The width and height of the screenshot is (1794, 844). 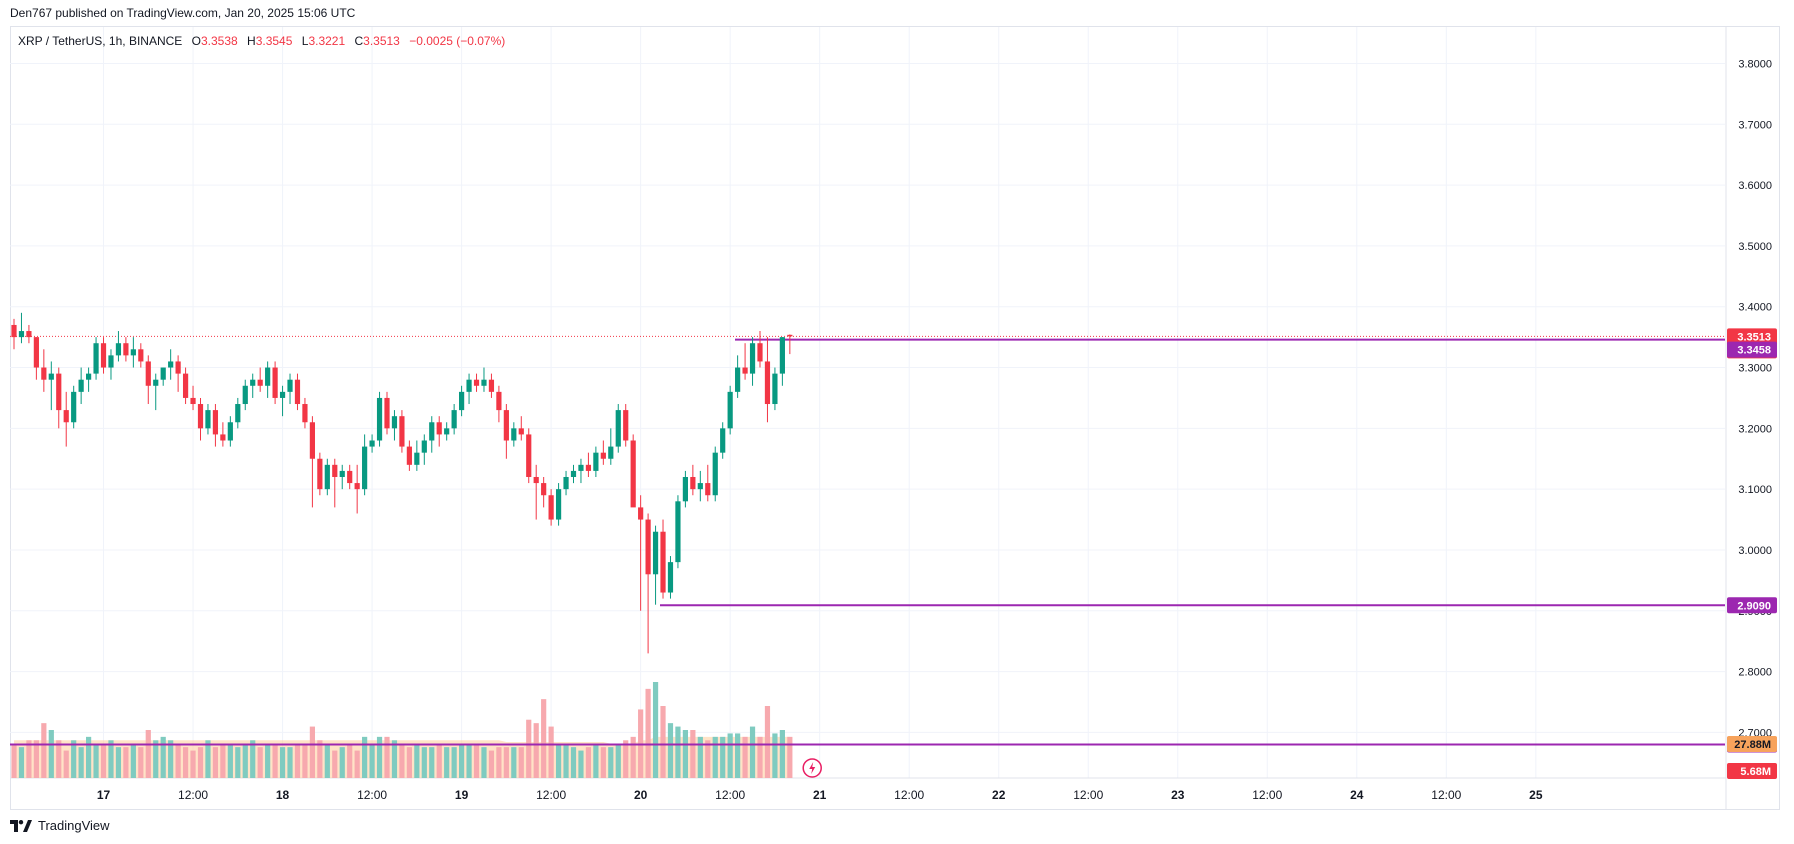 What do you see at coordinates (1178, 795) in the screenshot?
I see `x-tick-label: 23` at bounding box center [1178, 795].